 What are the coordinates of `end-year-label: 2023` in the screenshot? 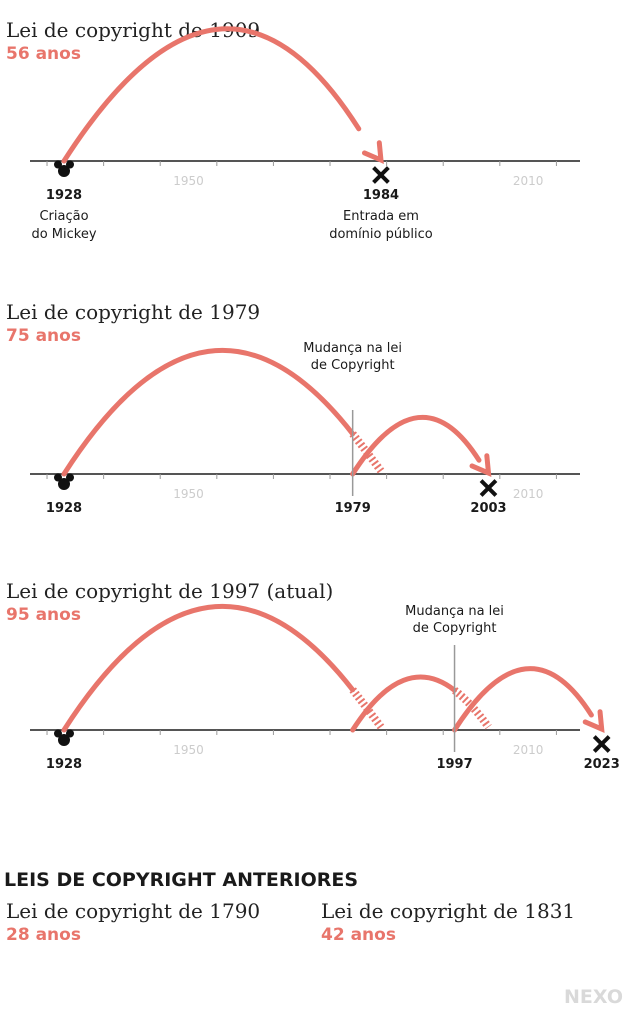 It's located at (602, 764).